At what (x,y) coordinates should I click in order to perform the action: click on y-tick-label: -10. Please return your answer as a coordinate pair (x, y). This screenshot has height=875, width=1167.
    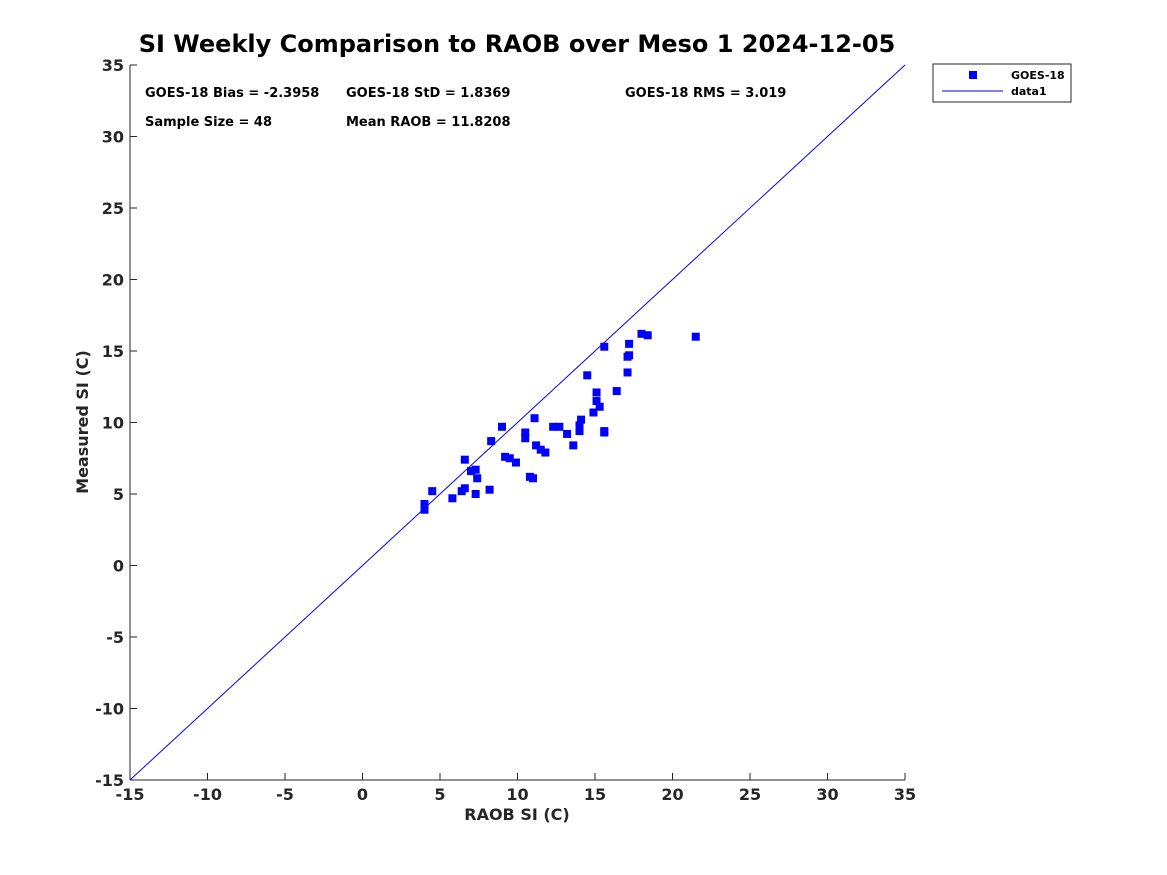
    Looking at the image, I should click on (109, 709).